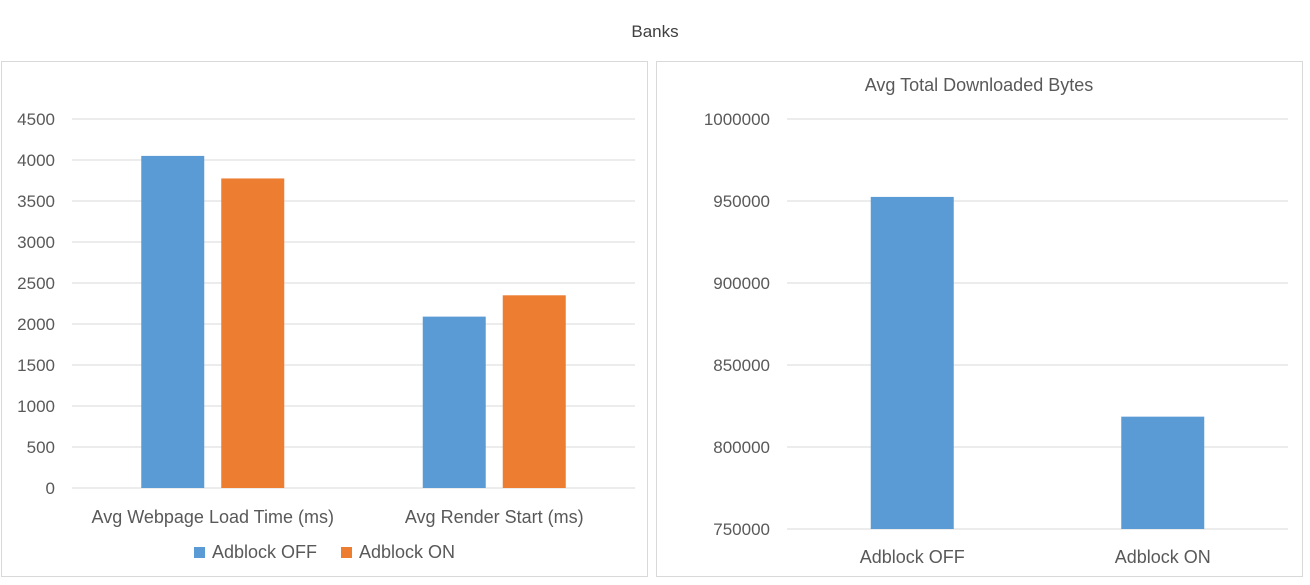 This screenshot has width=1310, height=585. Describe the element at coordinates (41, 447) in the screenshot. I see `y-tick-label: 500` at that location.